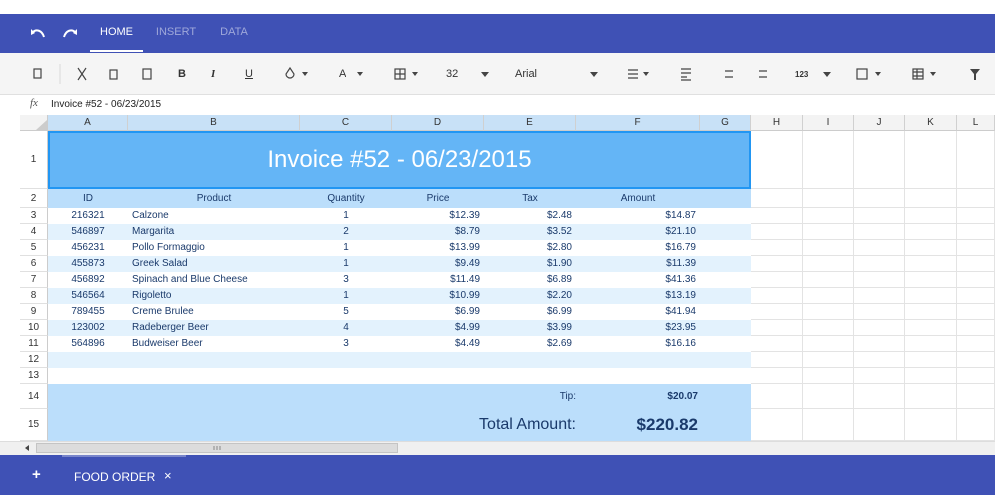  What do you see at coordinates (931, 123) in the screenshot?
I see `column-header: K` at bounding box center [931, 123].